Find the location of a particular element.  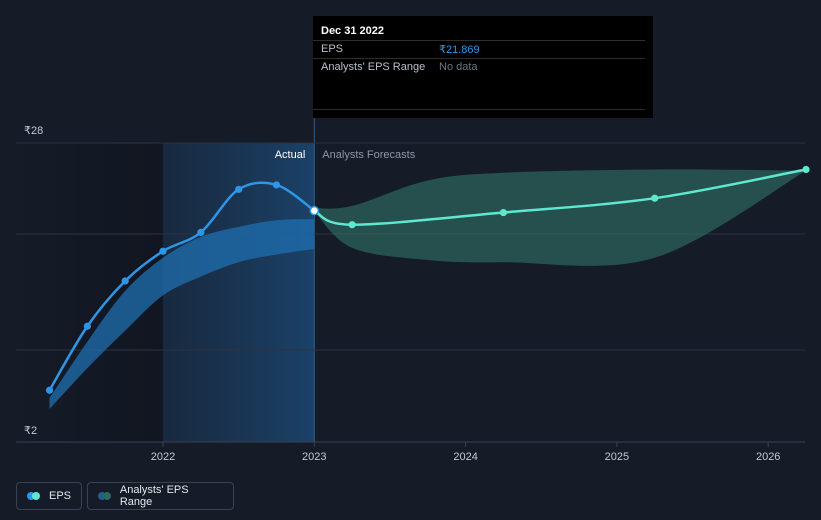

tooltip-range-value: No data is located at coordinates (458, 67).